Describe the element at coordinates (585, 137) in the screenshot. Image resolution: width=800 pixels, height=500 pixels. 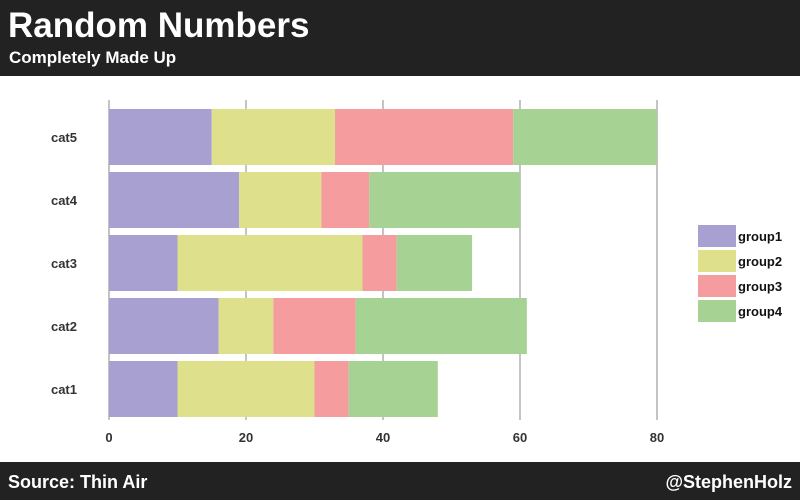
I see `bar-cat5-group4` at that location.